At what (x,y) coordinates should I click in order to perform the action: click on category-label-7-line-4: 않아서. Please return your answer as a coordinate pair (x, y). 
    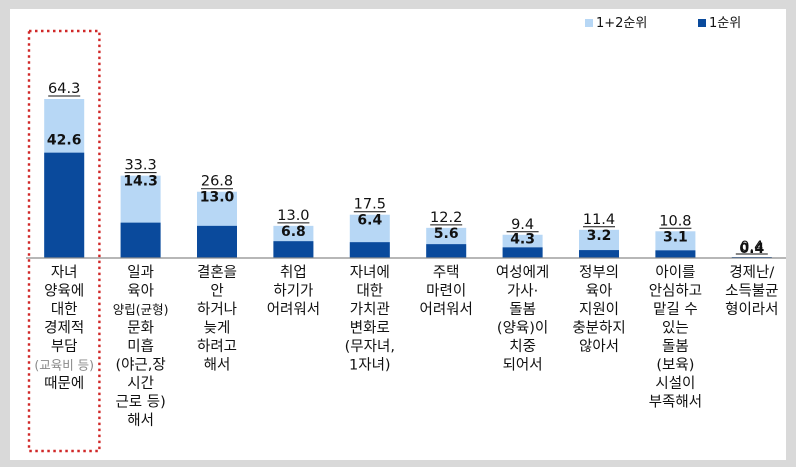
    Looking at the image, I should click on (599, 346).